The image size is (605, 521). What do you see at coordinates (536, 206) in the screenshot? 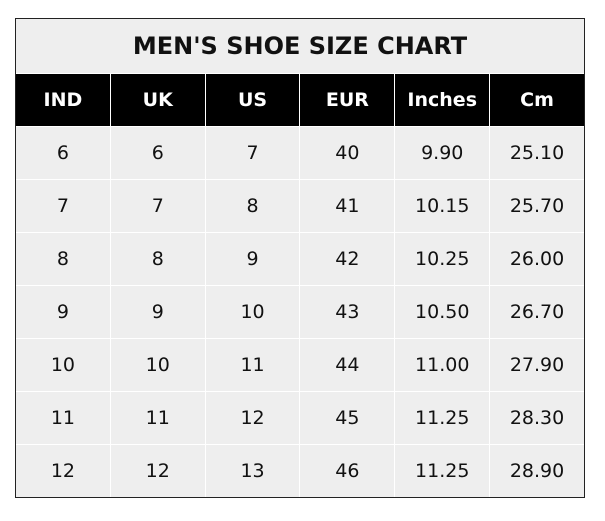
I see `table-cell: 25.70` at bounding box center [536, 206].